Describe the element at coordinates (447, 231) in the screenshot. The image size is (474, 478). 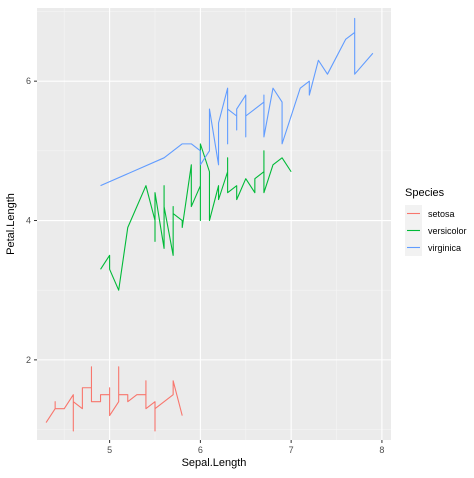
I see `legend-label: versicolor` at that location.